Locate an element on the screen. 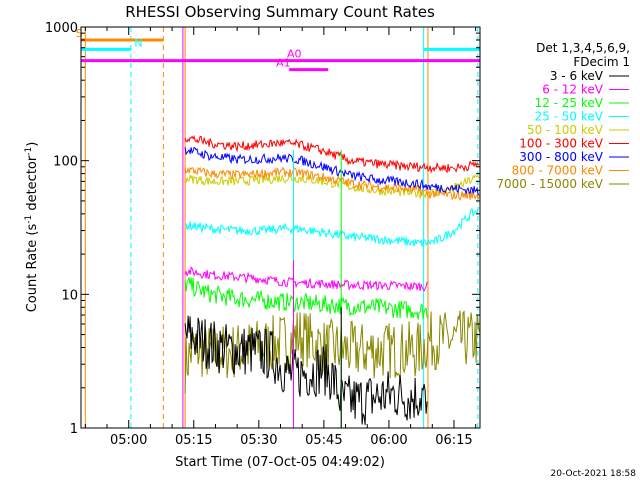 Image resolution: width=640 pixels, height=485 pixels. y-label-part-3: -1 is located at coordinates (29, 151).